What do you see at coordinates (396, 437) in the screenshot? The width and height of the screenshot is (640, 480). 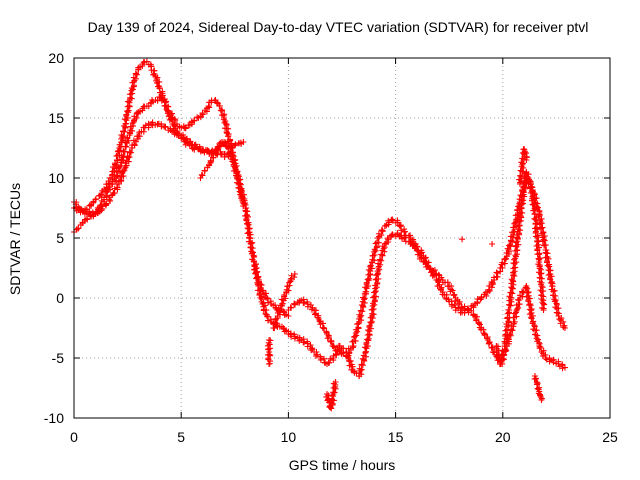 I see `x-tick-label: 15` at bounding box center [396, 437].